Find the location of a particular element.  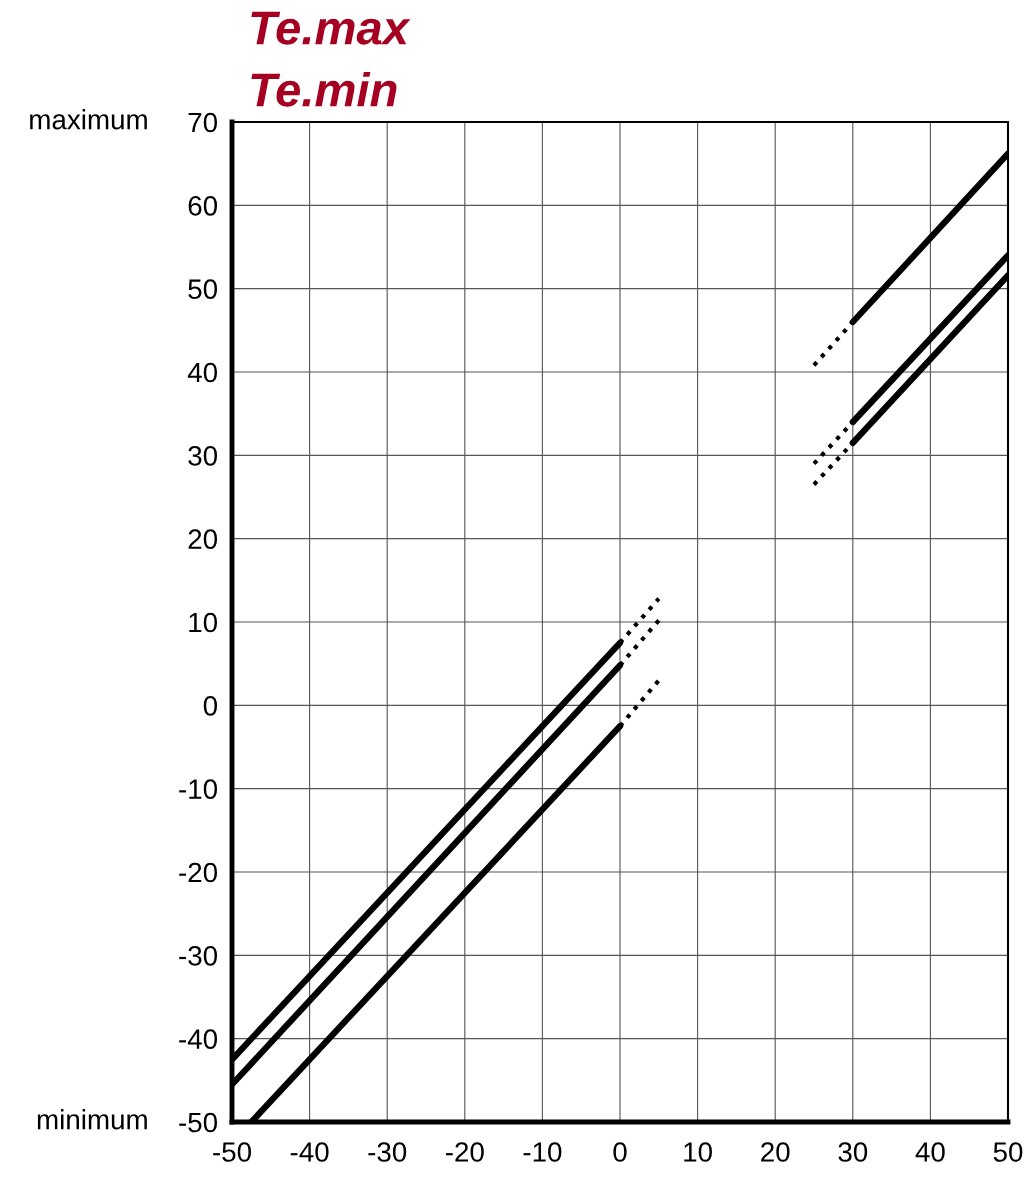

y-tick-label: 0 is located at coordinates (210, 706).